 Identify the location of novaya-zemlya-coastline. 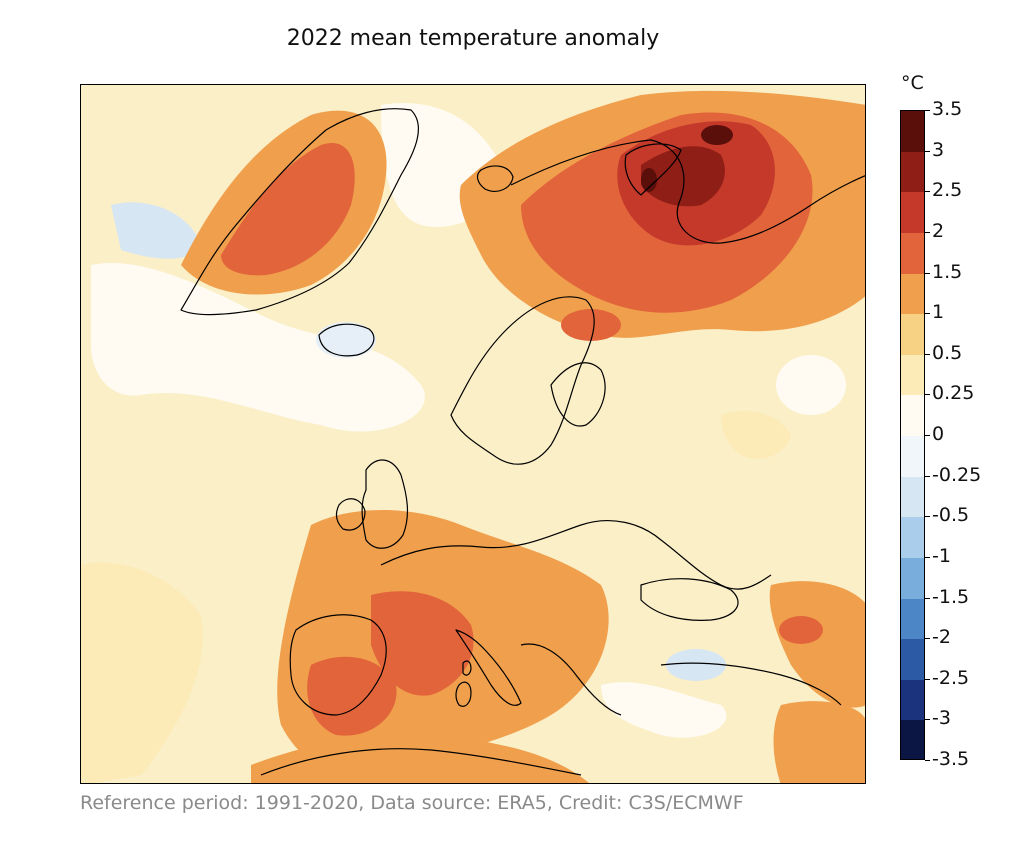
(653, 169).